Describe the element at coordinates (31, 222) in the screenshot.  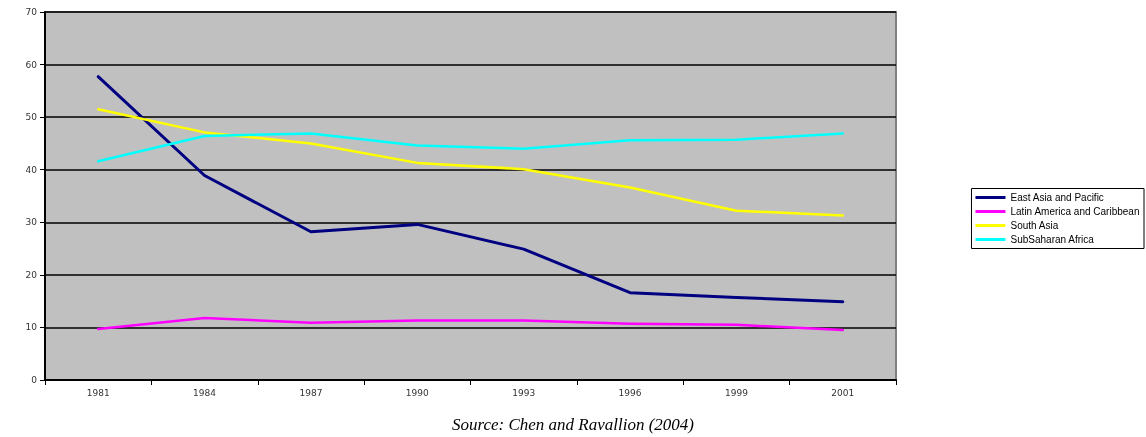
I see `y-tick-label: 30` at that location.